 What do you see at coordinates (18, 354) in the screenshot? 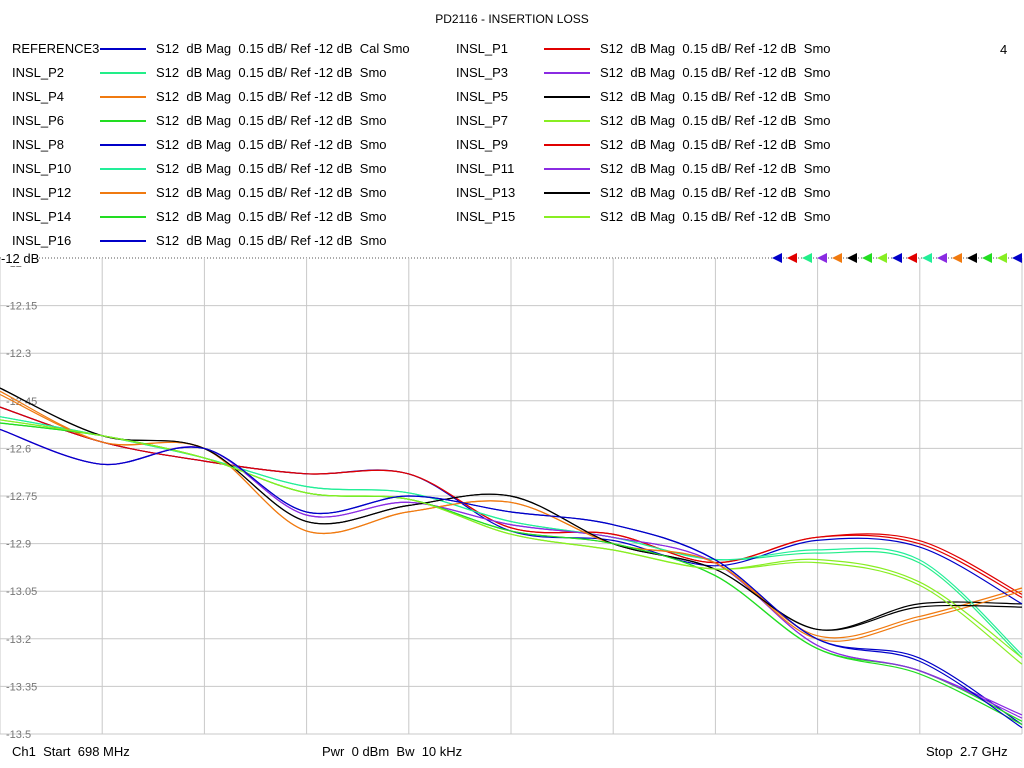
I see `y-tick-label: -12.3` at bounding box center [18, 354].